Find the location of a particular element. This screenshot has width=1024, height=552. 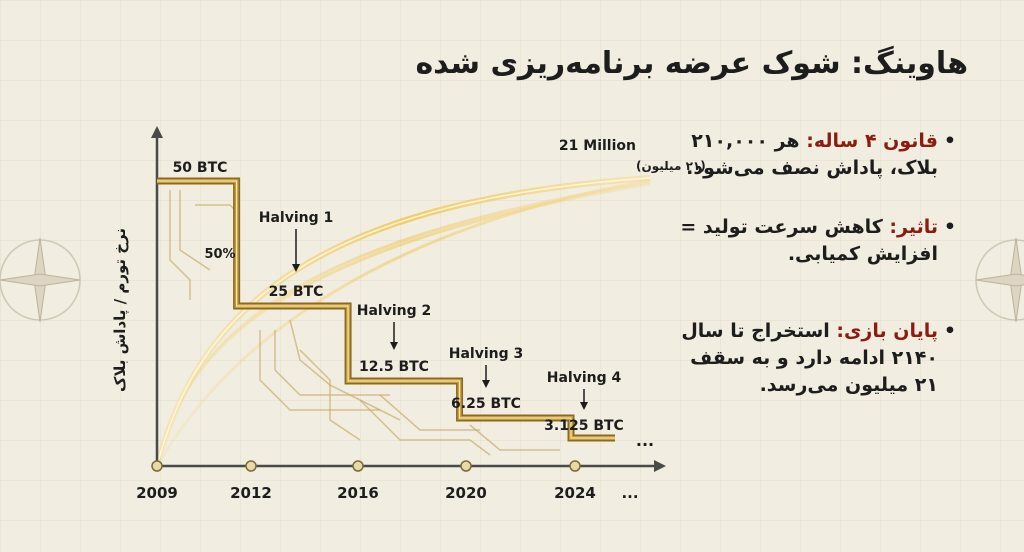

reward-value-label: 12.5 BTC is located at coordinates (394, 367).